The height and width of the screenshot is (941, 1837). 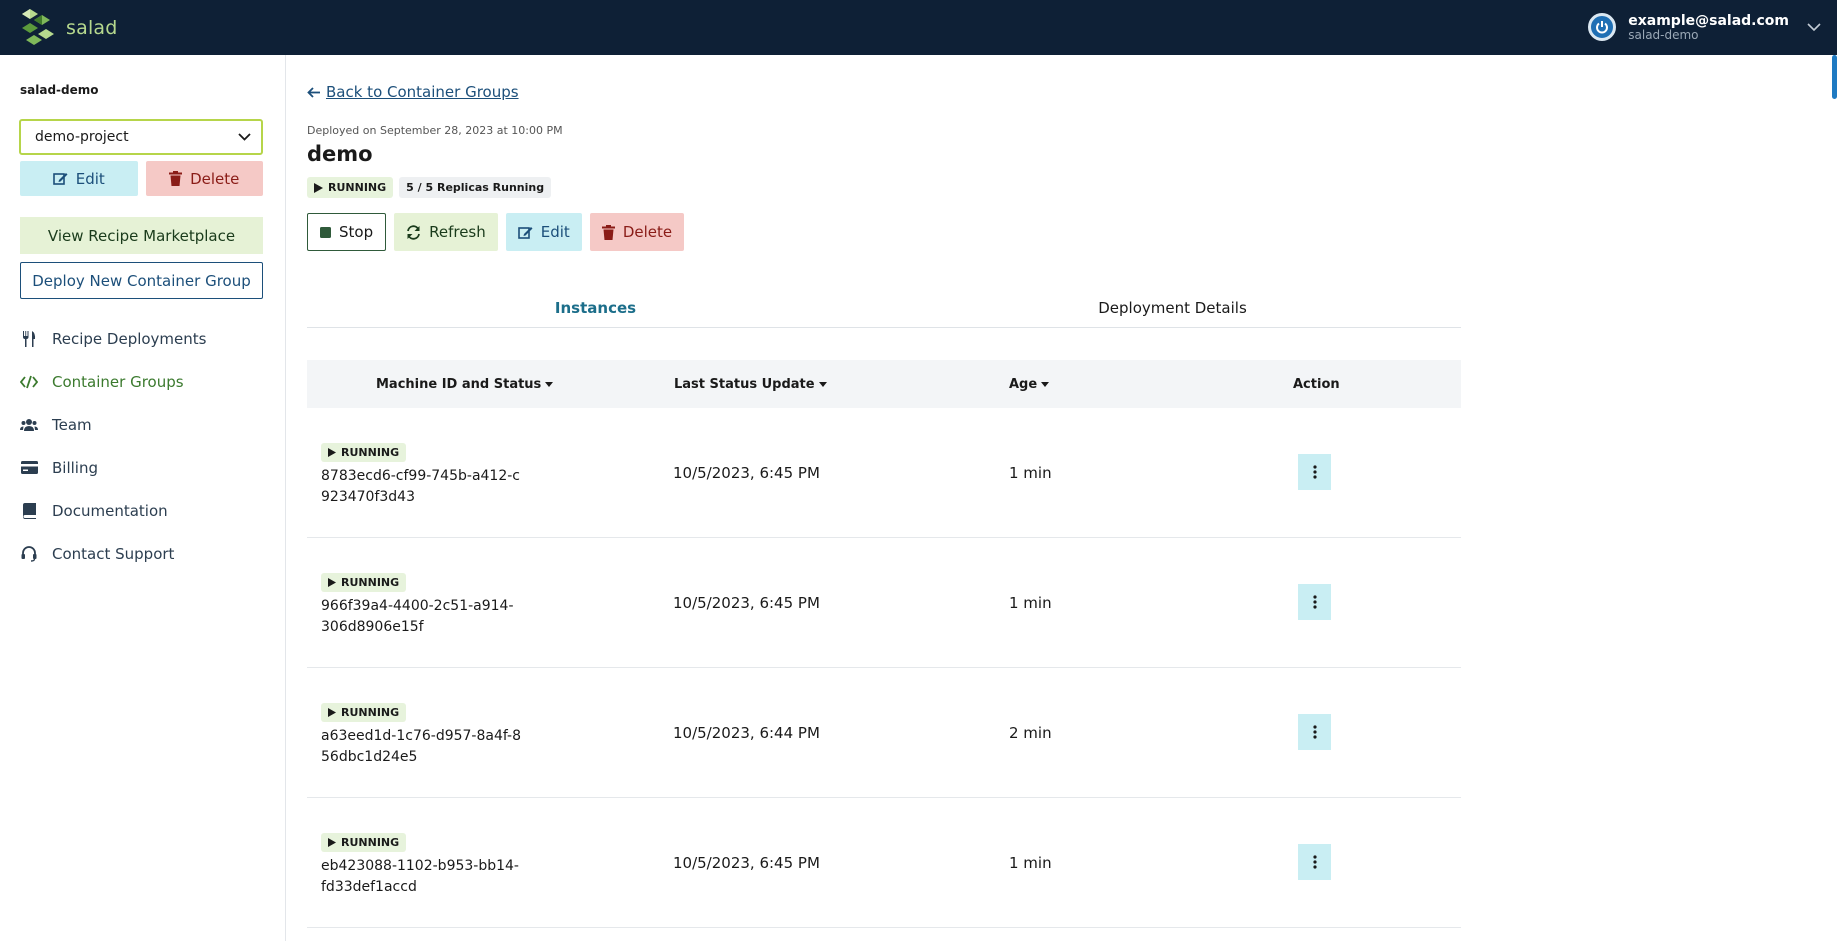 What do you see at coordinates (82, 137) in the screenshot?
I see `project-select-value: demo-project` at bounding box center [82, 137].